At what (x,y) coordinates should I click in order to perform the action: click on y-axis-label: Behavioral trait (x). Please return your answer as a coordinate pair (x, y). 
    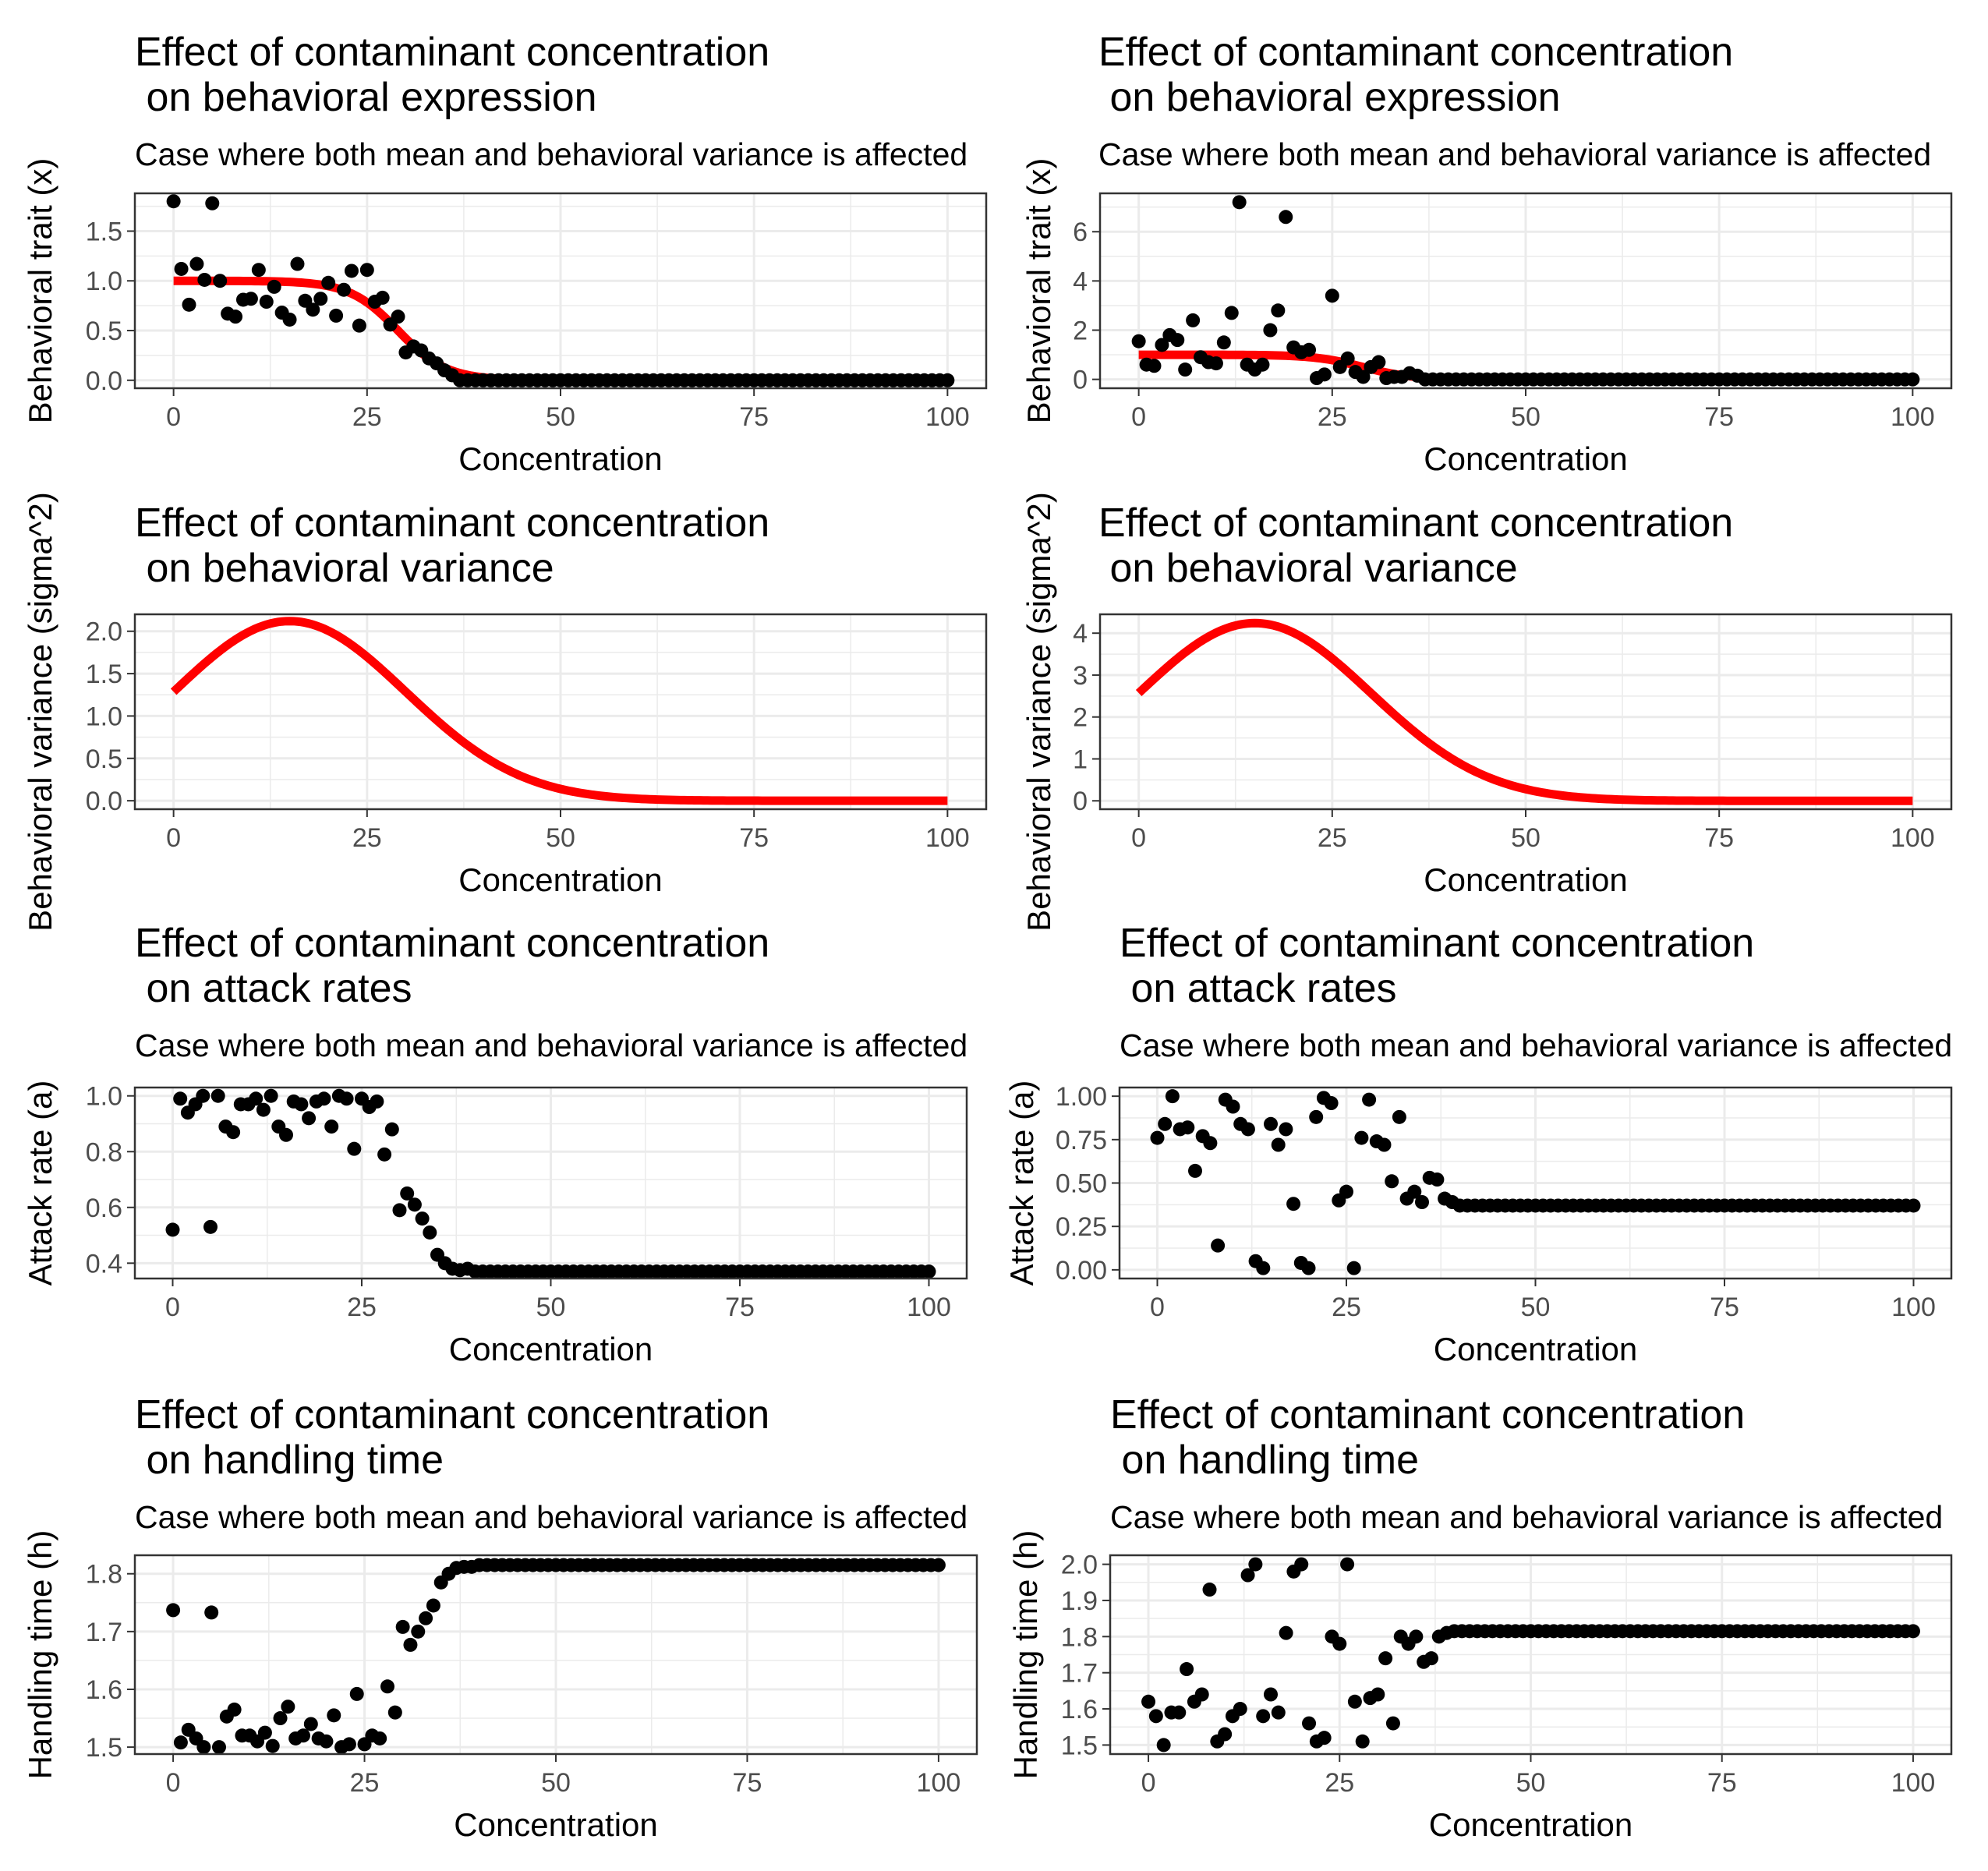
    Looking at the image, I should click on (40, 291).